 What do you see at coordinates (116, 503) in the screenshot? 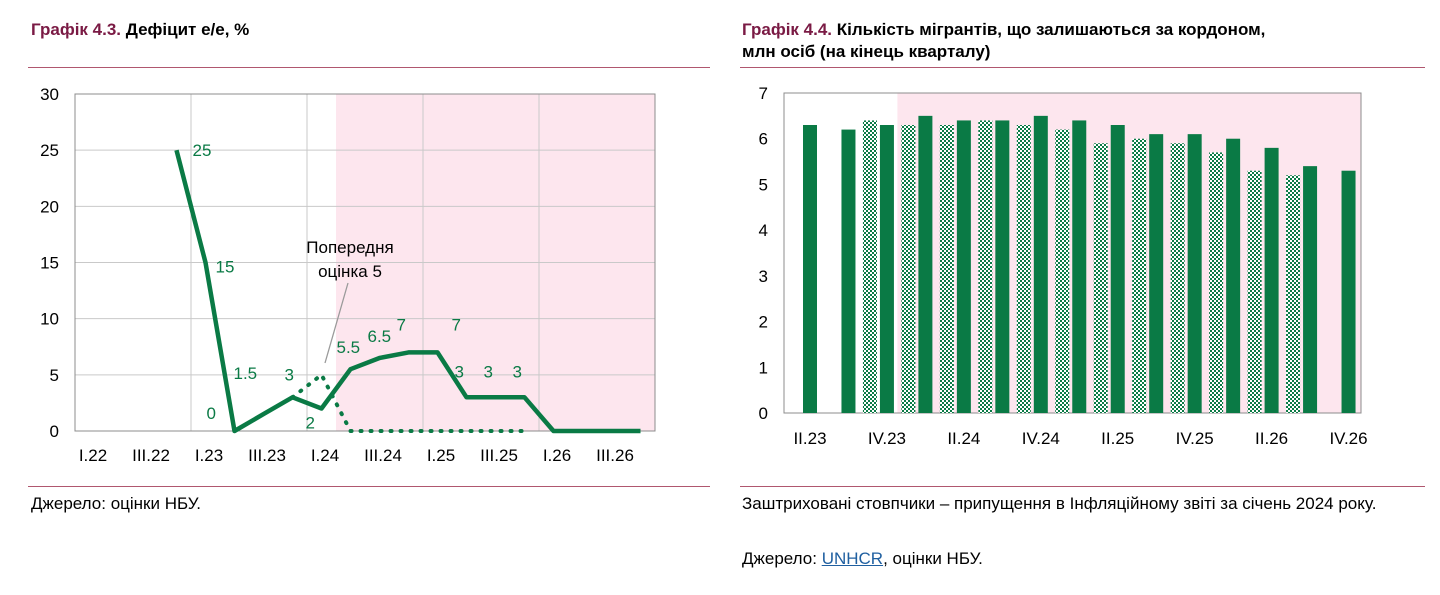
I see `left-source: Джерело: оцінки НБУ.` at bounding box center [116, 503].